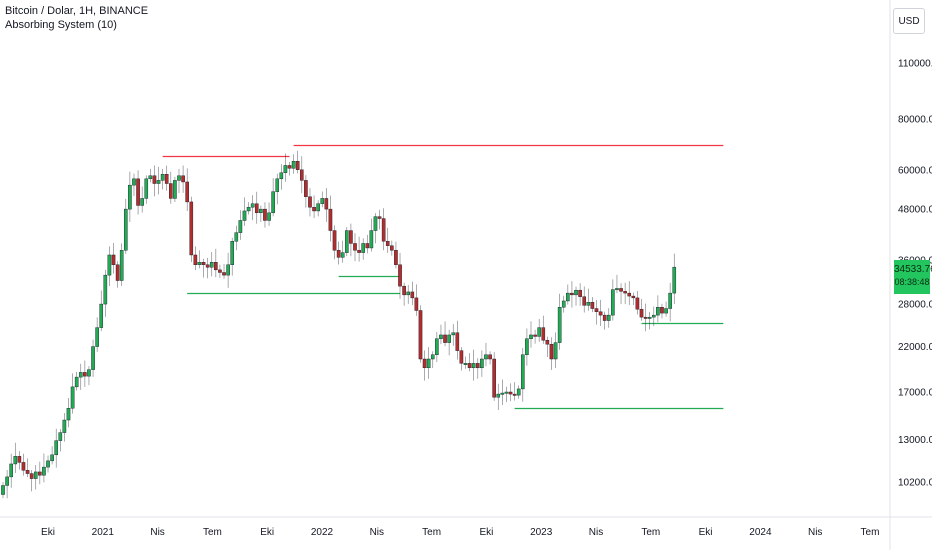 The width and height of the screenshot is (932, 550). What do you see at coordinates (915, 392) in the screenshot?
I see `y-tick-label: 17000.00` at bounding box center [915, 392].